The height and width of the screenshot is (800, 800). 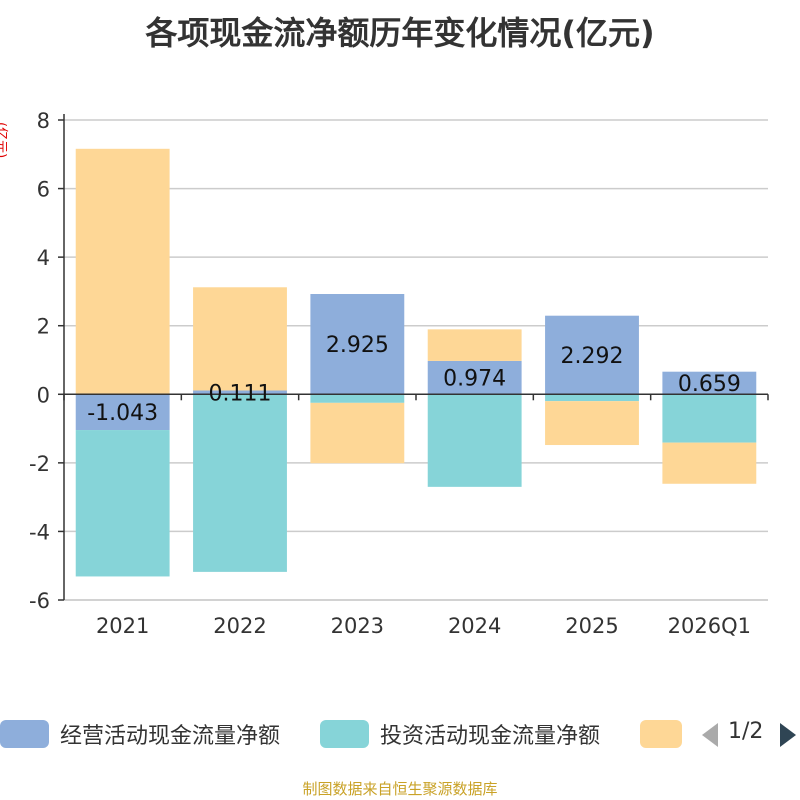 What do you see at coordinates (39, 601) in the screenshot?
I see `y-tick-label: -6` at bounding box center [39, 601].